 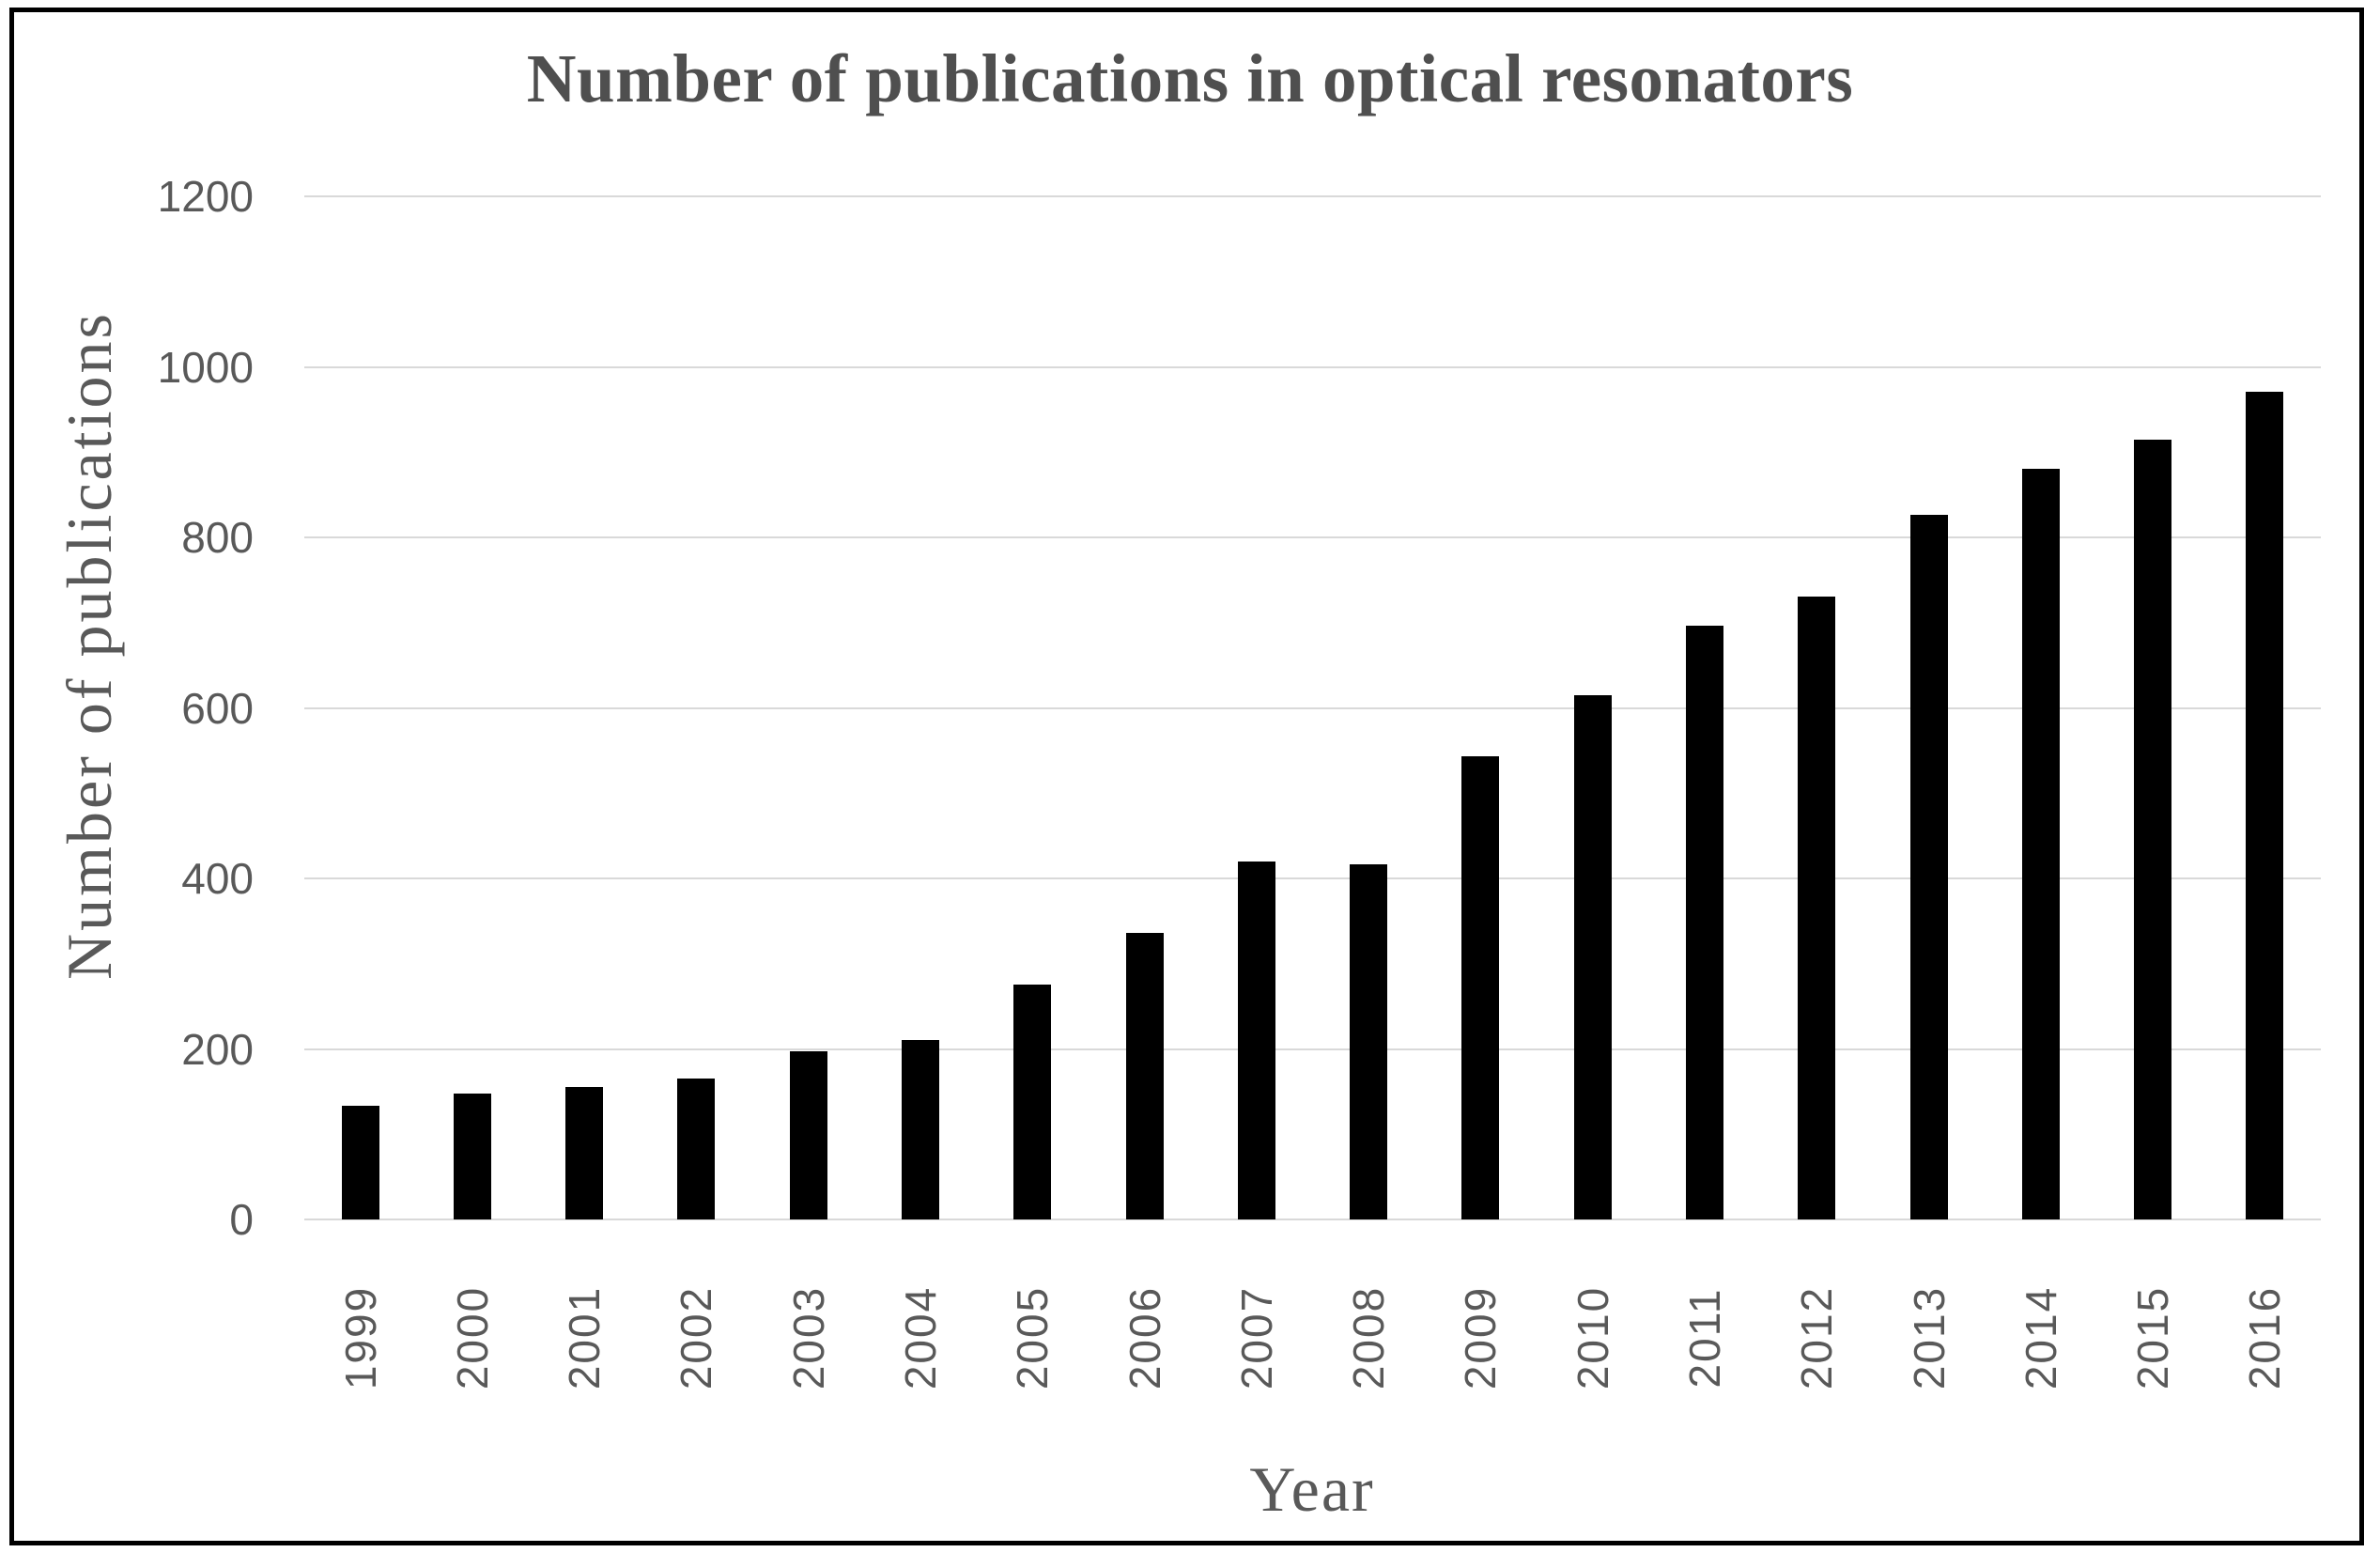 I want to click on bar-2011, so click(x=1704, y=922).